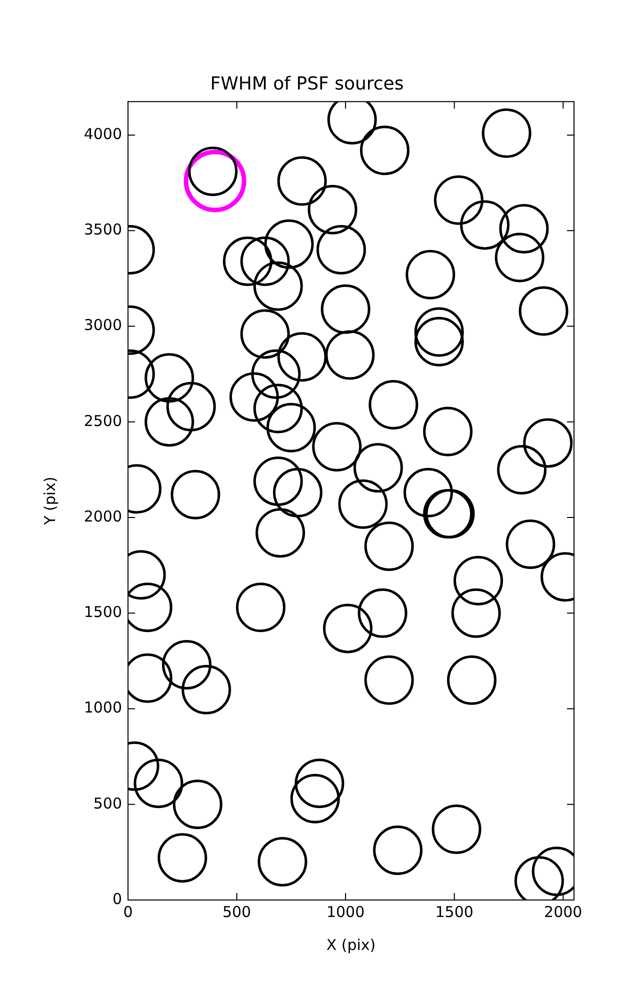 The height and width of the screenshot is (1000, 637). I want to click on y-tick-label: 2500, so click(103, 421).